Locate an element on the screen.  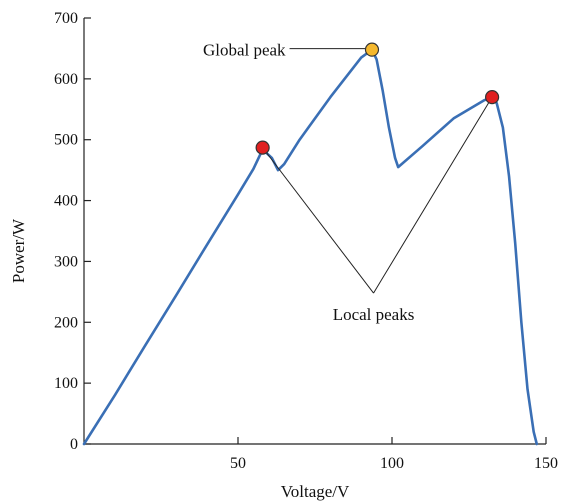
x-axis-title: Voltage/V is located at coordinates (315, 491).